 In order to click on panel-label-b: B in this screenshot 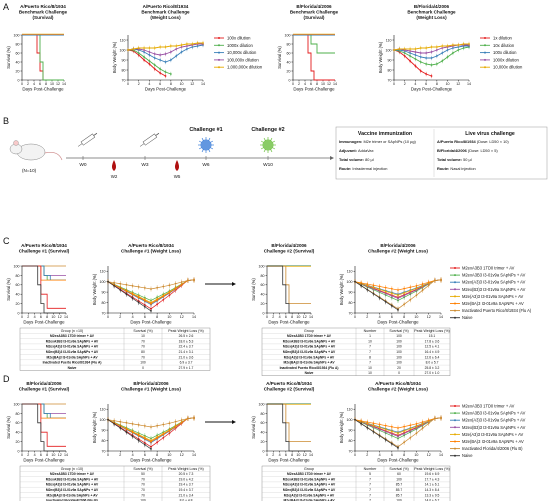, I will do `click(6, 121)`.